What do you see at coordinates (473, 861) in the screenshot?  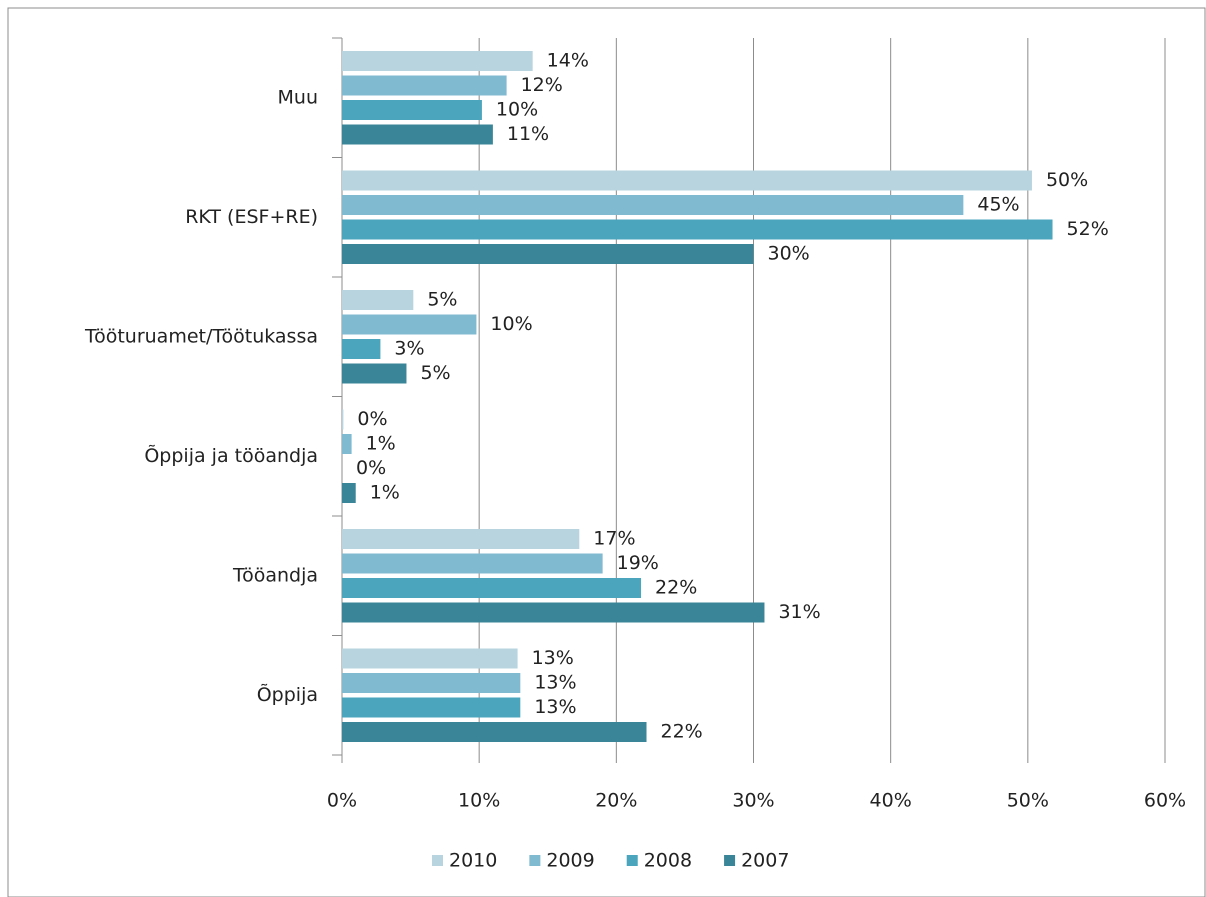 I see `legend-label: 2010` at bounding box center [473, 861].